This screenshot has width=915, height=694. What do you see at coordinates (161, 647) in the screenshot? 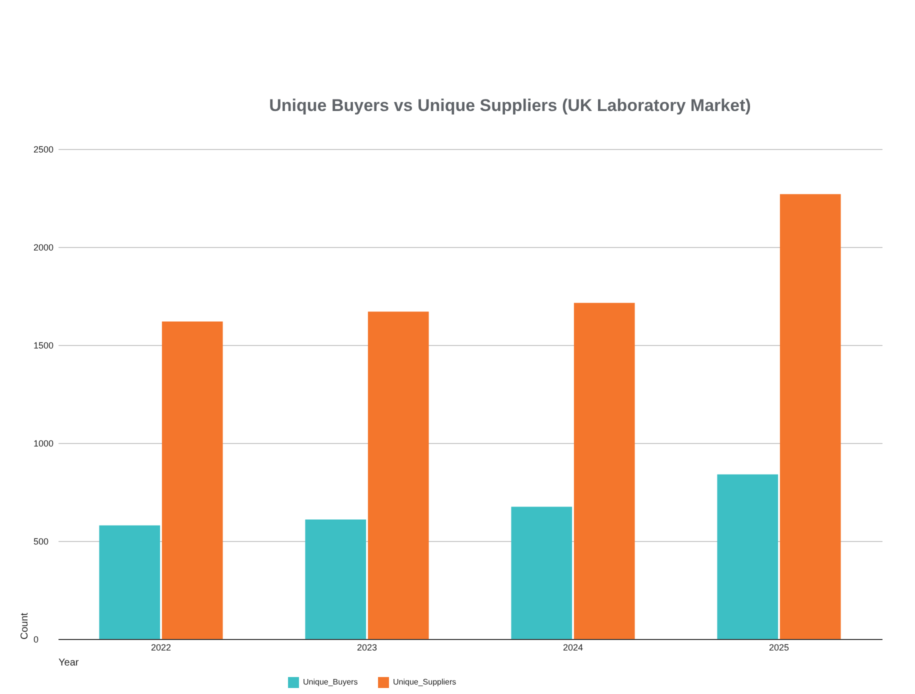
I see `x-tick-label: 2022` at bounding box center [161, 647].